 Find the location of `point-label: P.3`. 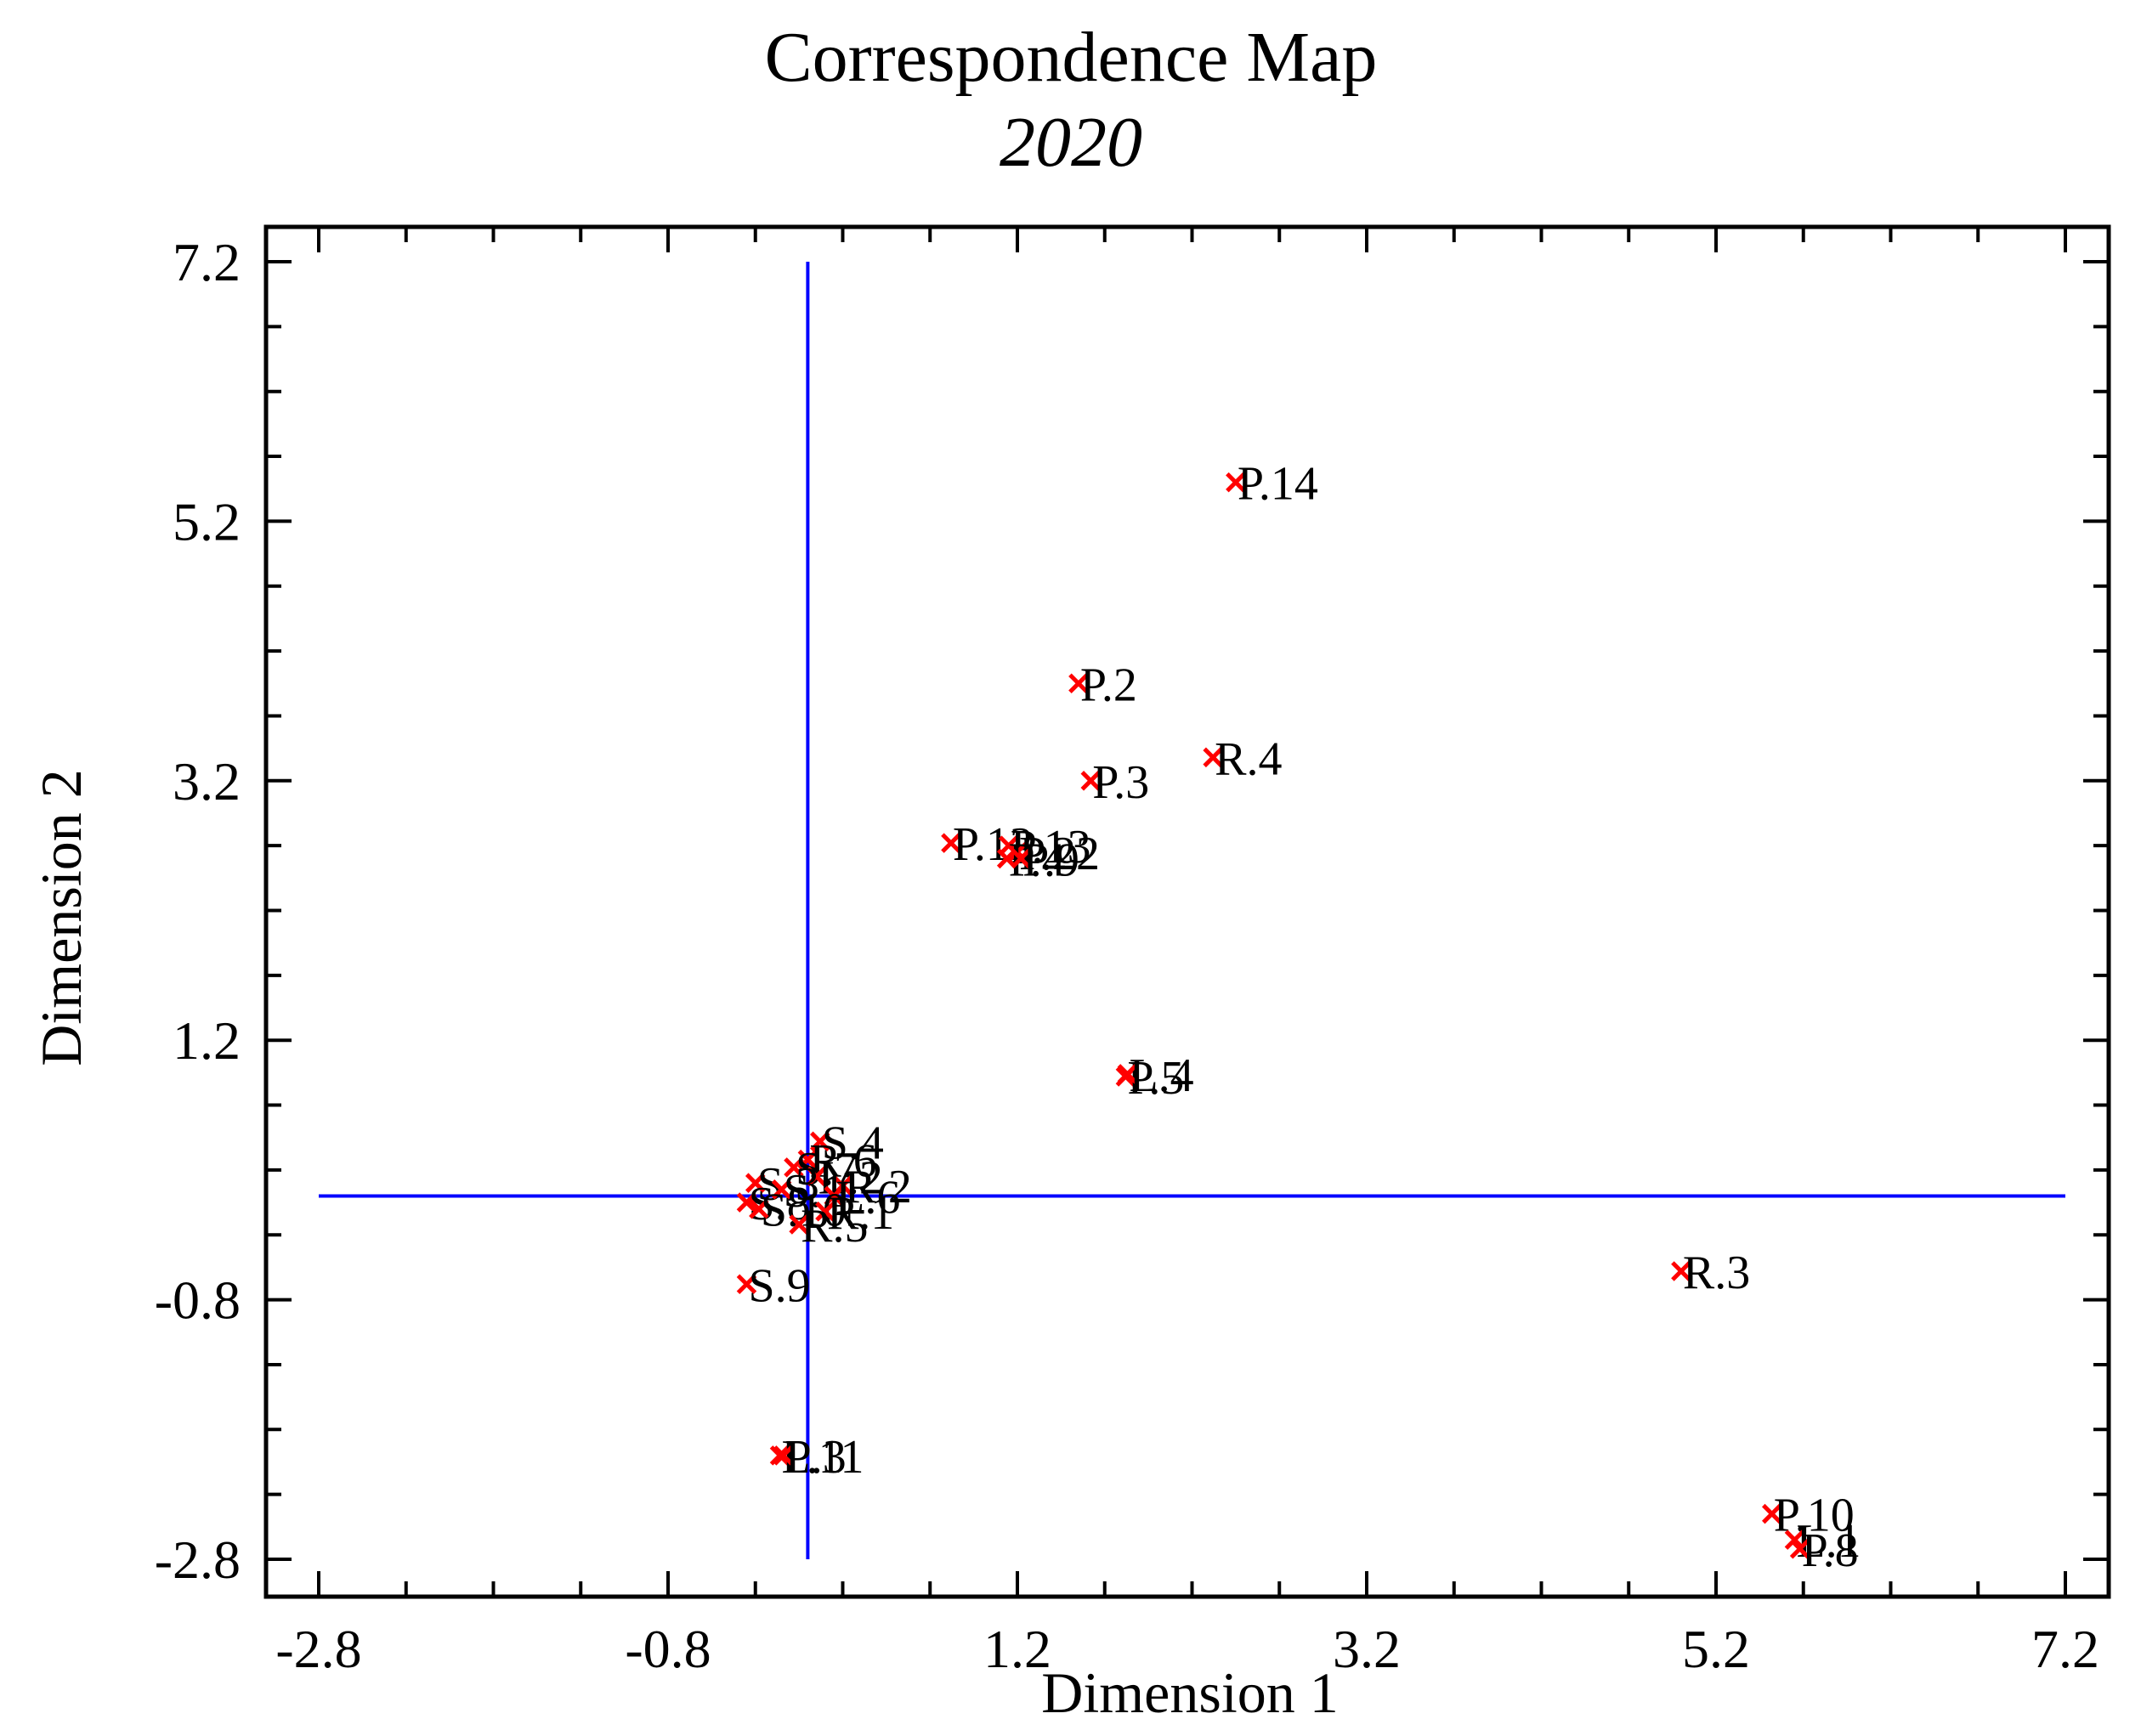

point-label: P.3 is located at coordinates (1120, 783).